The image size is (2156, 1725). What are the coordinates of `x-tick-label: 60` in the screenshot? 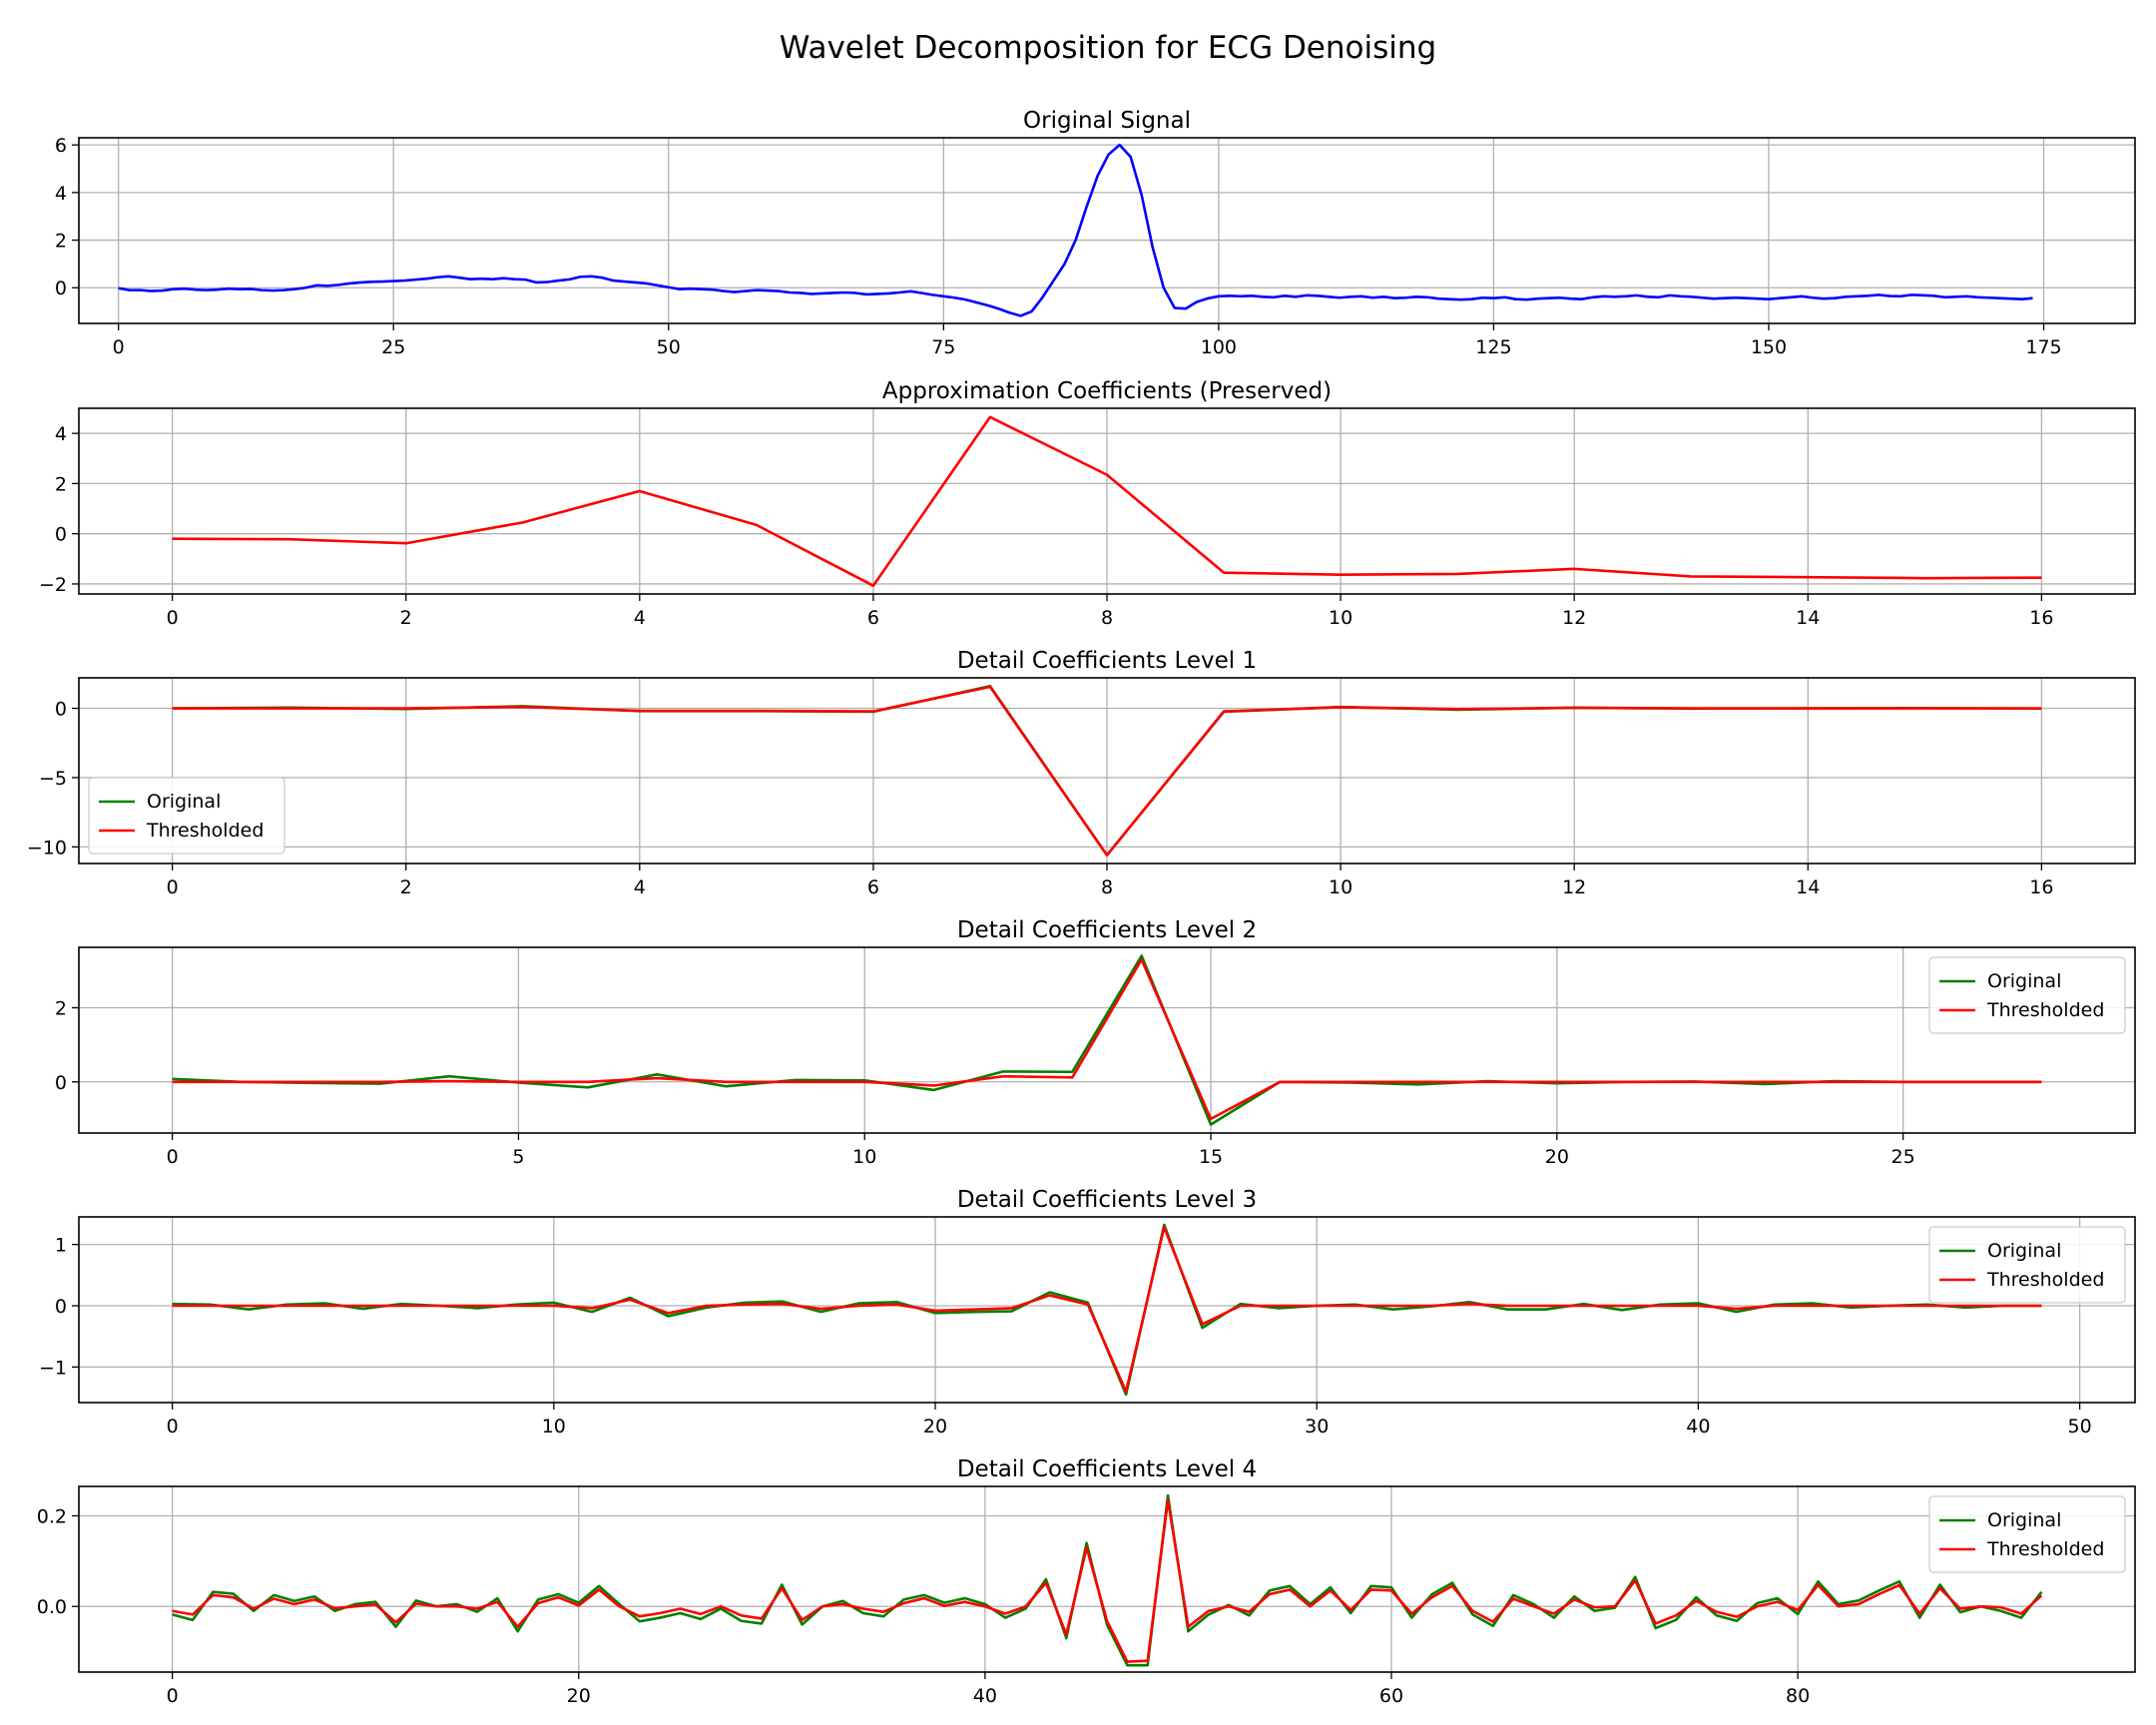 It's located at (1391, 1696).